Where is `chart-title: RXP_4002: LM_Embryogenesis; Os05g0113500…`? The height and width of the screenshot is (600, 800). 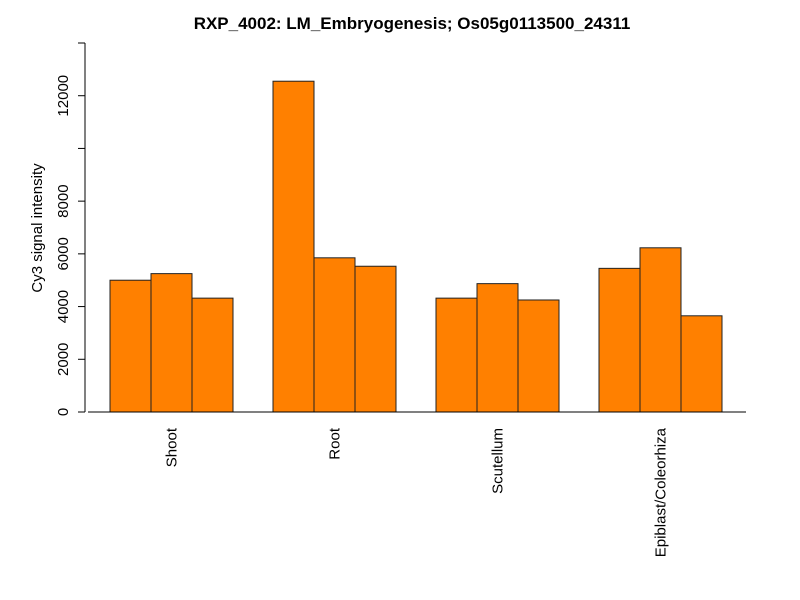 chart-title: RXP_4002: LM_Embryogenesis; Os05g0113500… is located at coordinates (412, 23).